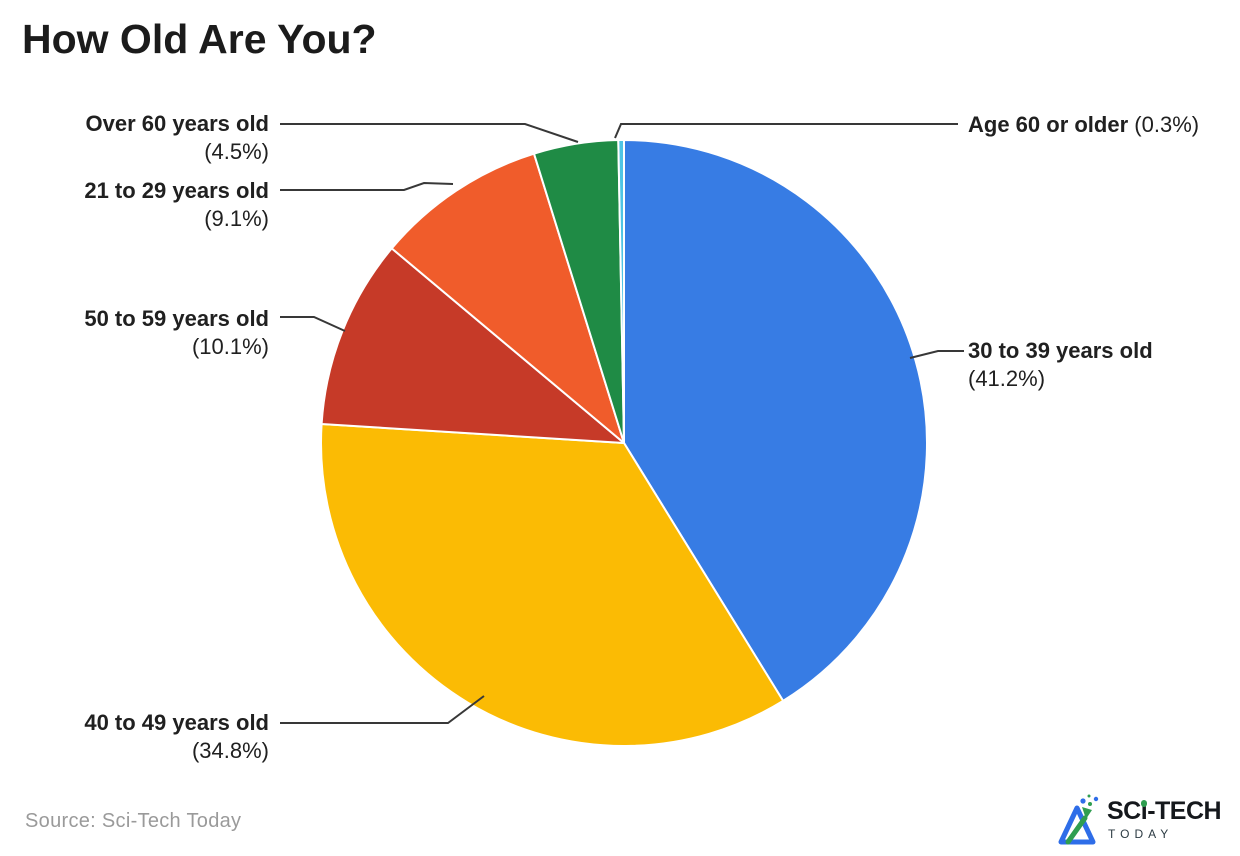  What do you see at coordinates (1184, 811) in the screenshot?
I see `logo-brand-post: -TECH` at bounding box center [1184, 811].